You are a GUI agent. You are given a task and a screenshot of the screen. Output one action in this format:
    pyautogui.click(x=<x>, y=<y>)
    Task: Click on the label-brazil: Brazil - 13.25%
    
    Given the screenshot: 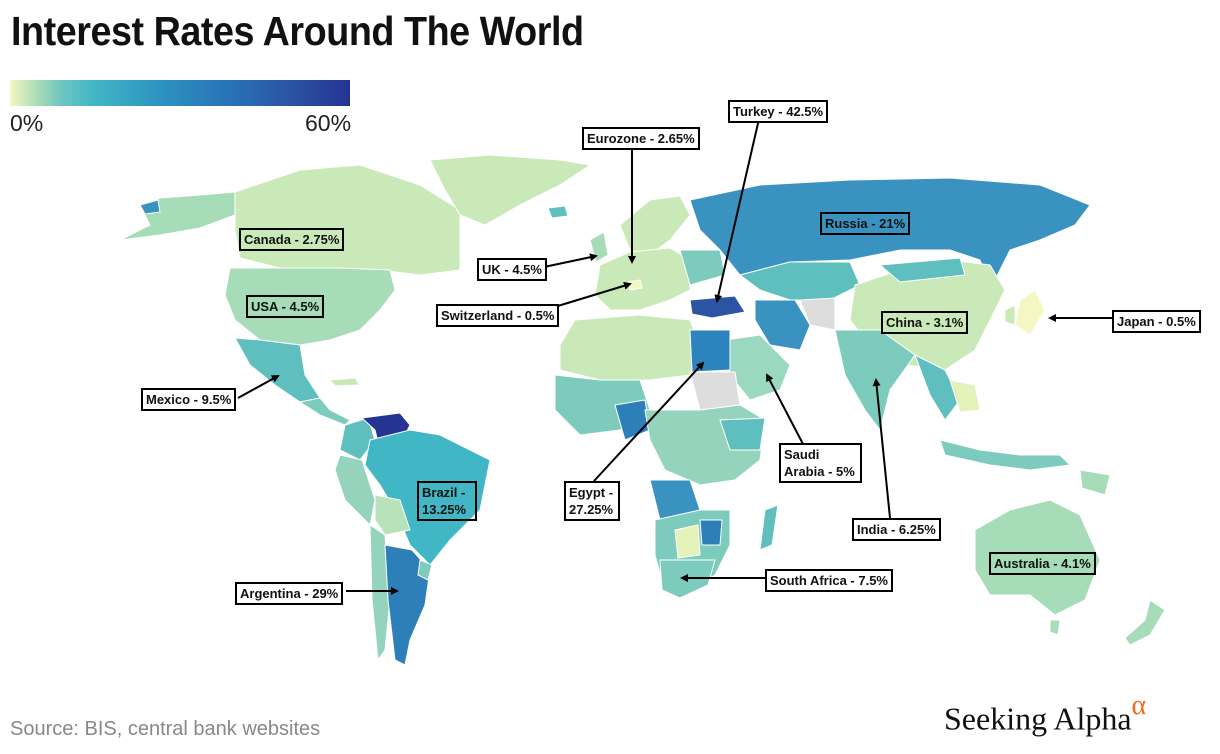 What is the action you would take?
    pyautogui.click(x=447, y=501)
    